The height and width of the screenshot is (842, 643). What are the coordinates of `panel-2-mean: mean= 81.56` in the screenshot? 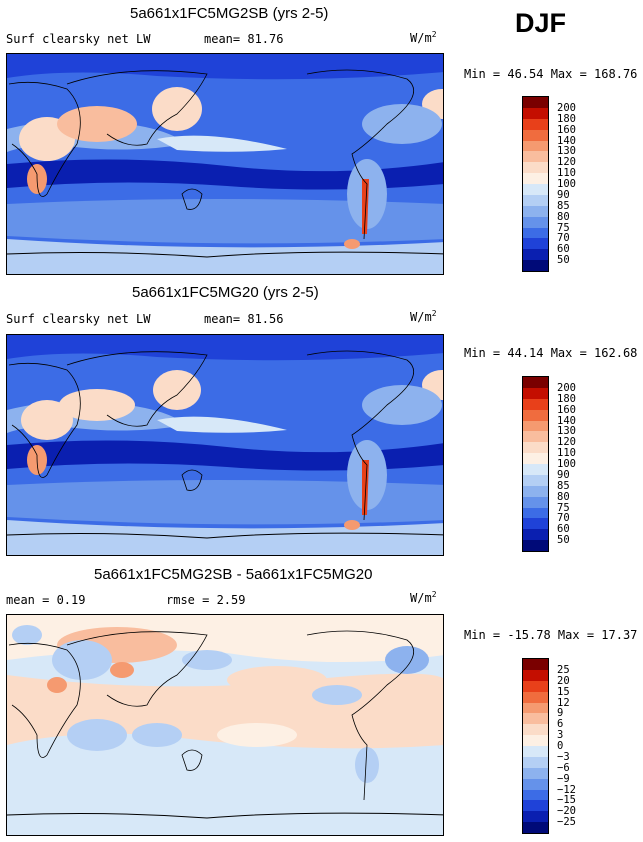 It's located at (244, 319).